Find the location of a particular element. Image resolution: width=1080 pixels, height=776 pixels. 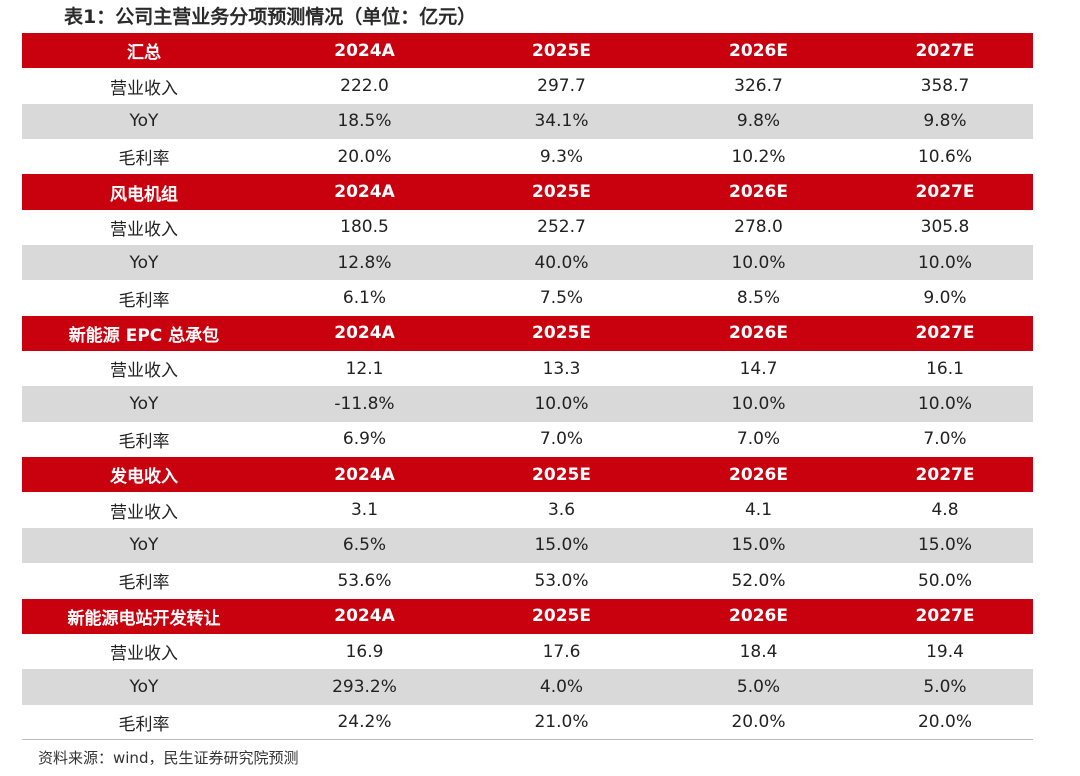

table-row: 毛利率 53.6% 53.0% 52.0% 50.0% is located at coordinates (527, 581).